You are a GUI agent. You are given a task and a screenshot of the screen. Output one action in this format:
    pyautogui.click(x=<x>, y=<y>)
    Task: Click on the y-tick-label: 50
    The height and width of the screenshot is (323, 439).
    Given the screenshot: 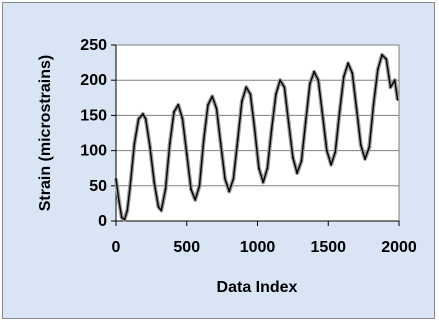 What is the action you would take?
    pyautogui.click(x=98, y=186)
    